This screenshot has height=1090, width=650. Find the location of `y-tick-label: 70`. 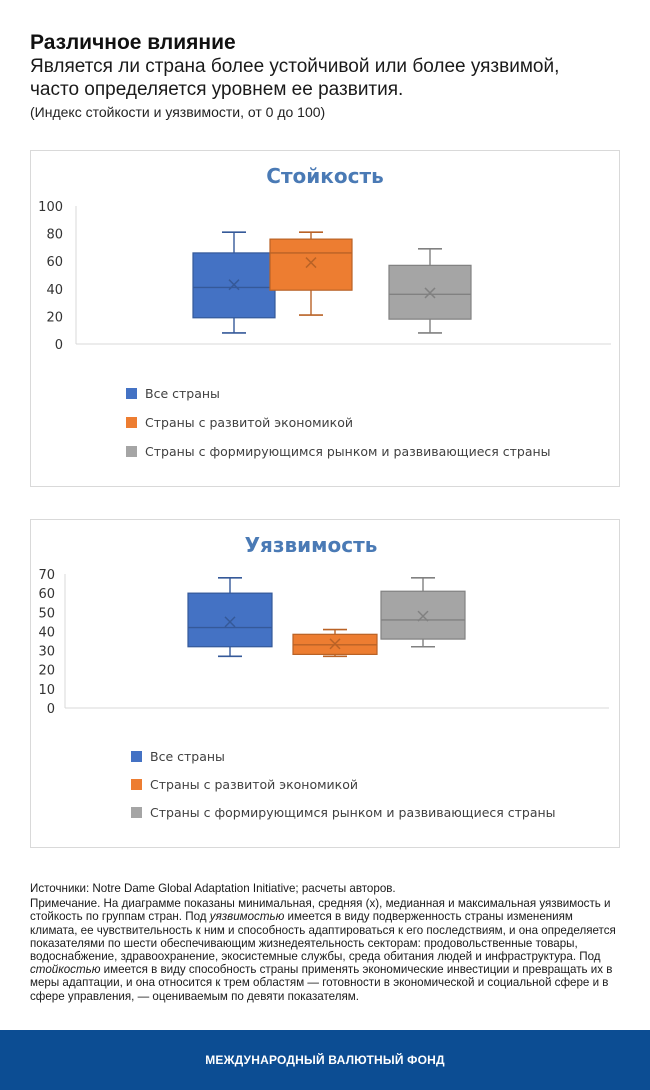

y-tick-label: 70 is located at coordinates (46, 575).